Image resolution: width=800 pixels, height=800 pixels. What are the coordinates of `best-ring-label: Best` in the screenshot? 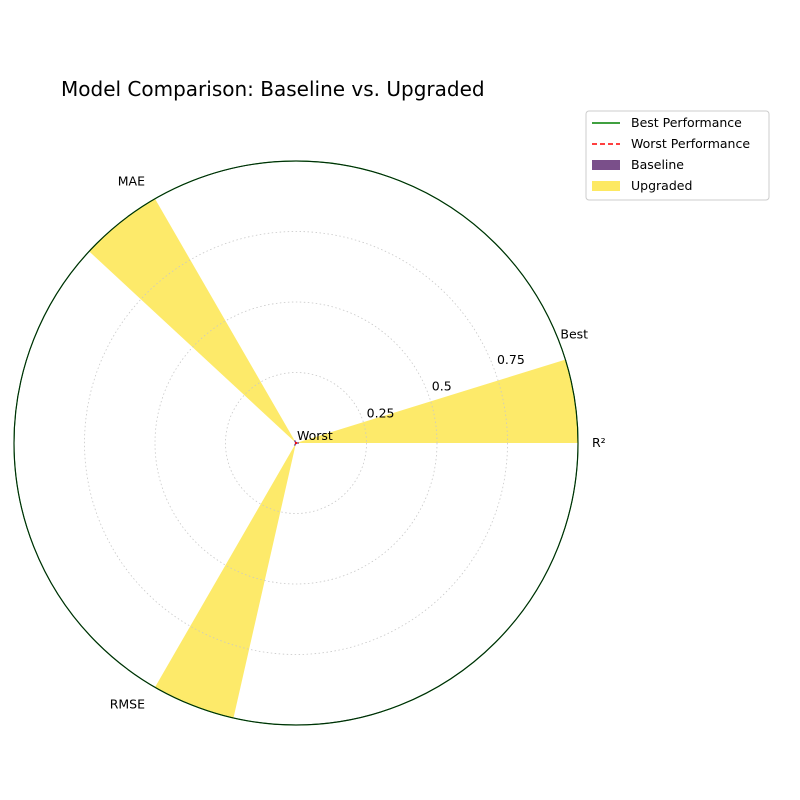 It's located at (574, 333).